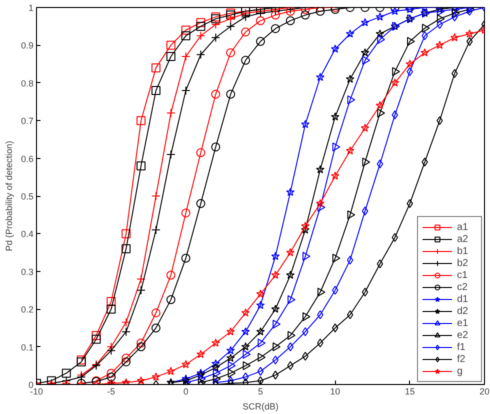 The height and width of the screenshot is (414, 490). Describe the element at coordinates (111, 391) in the screenshot. I see `x-tick-label: -5` at that location.